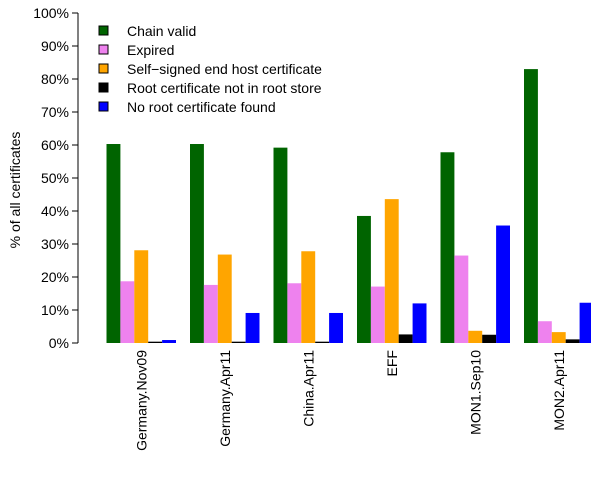 This screenshot has height=483, width=591. What do you see at coordinates (559, 390) in the screenshot?
I see `x-tick-label: MON2.Apr11` at bounding box center [559, 390].